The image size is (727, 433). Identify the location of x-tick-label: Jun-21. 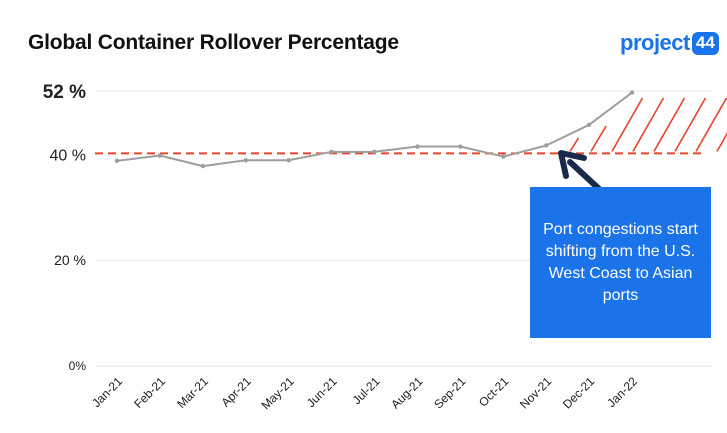
(322, 392).